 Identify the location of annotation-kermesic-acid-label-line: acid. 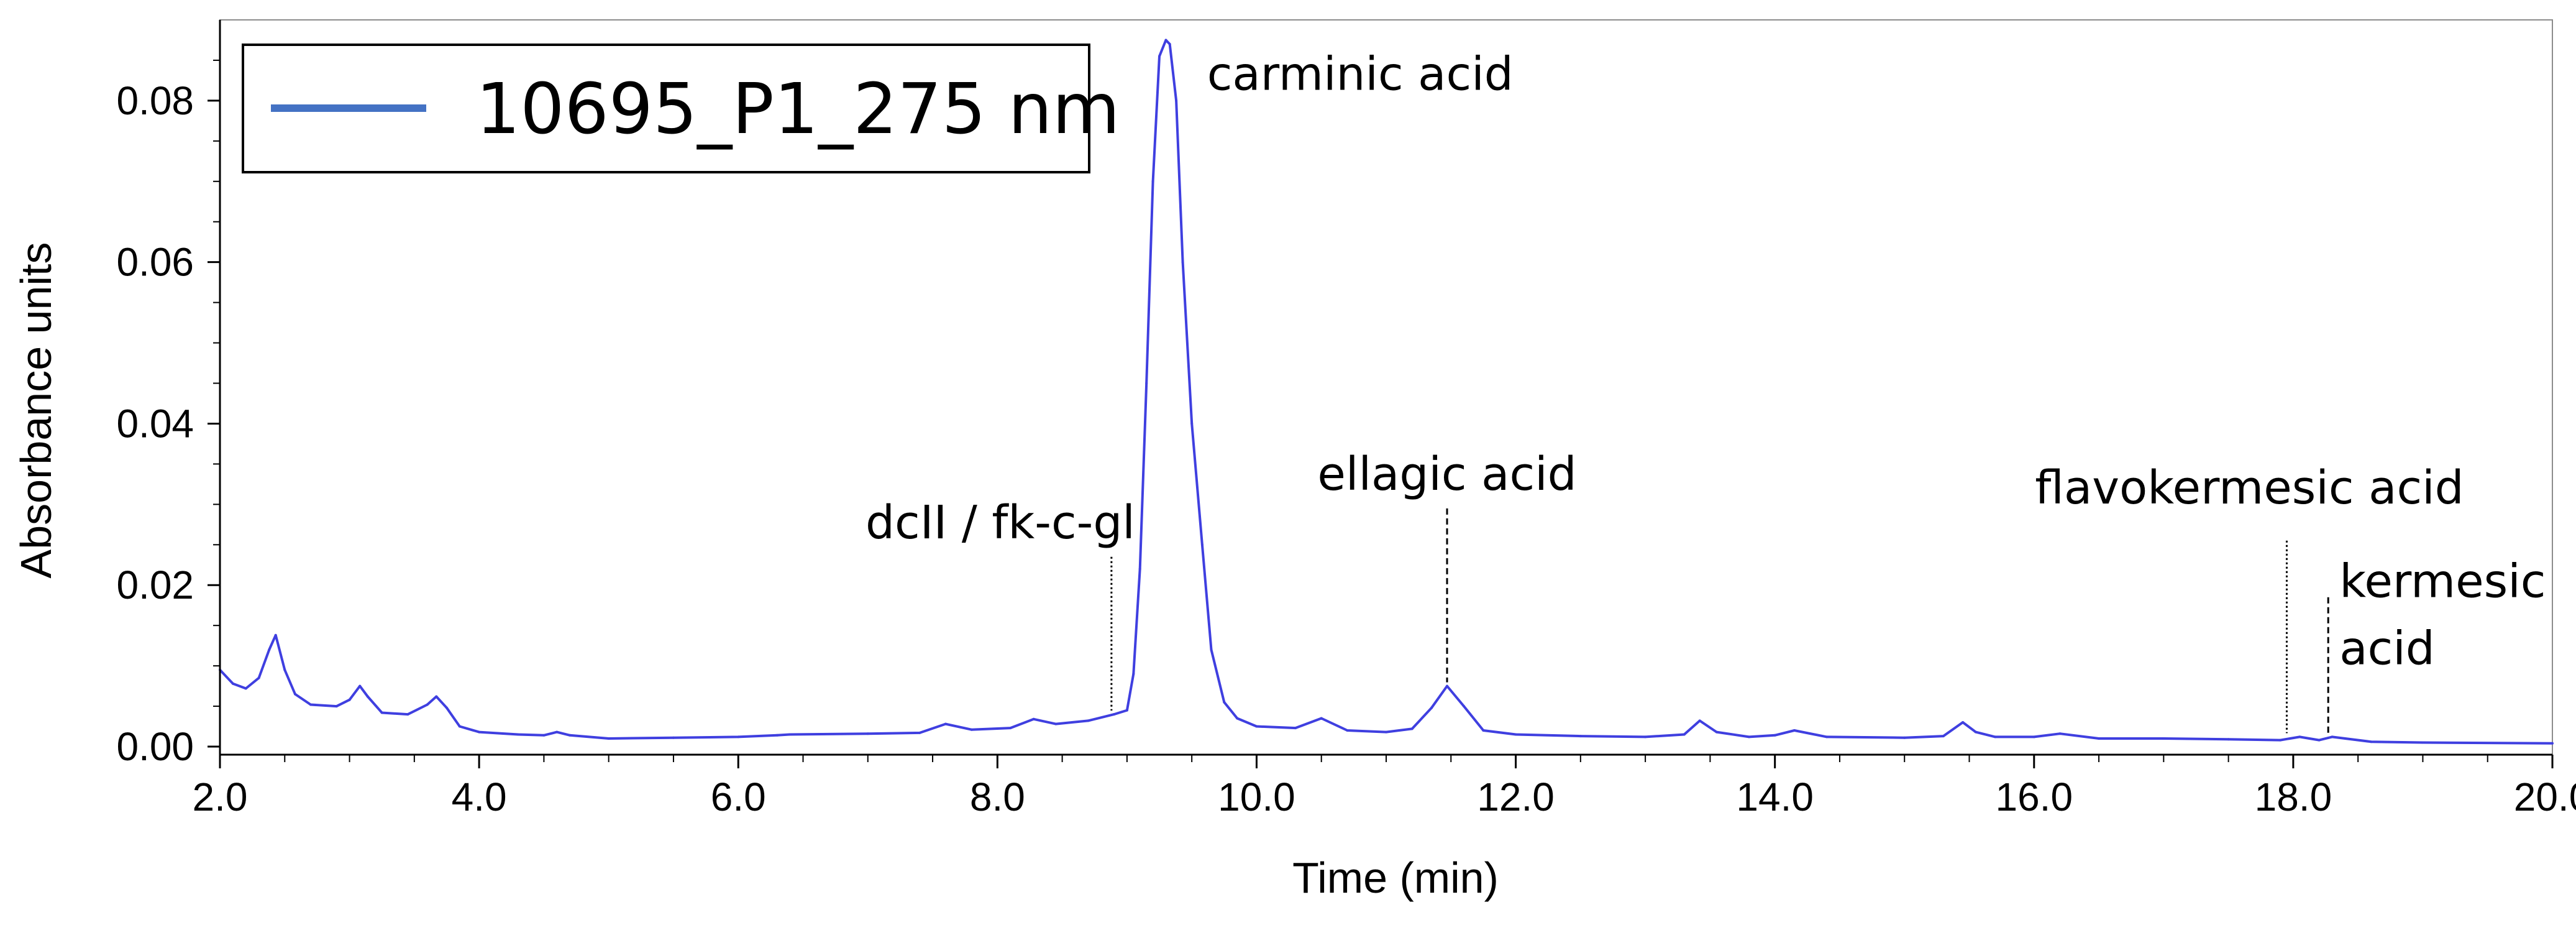
(2387, 649).